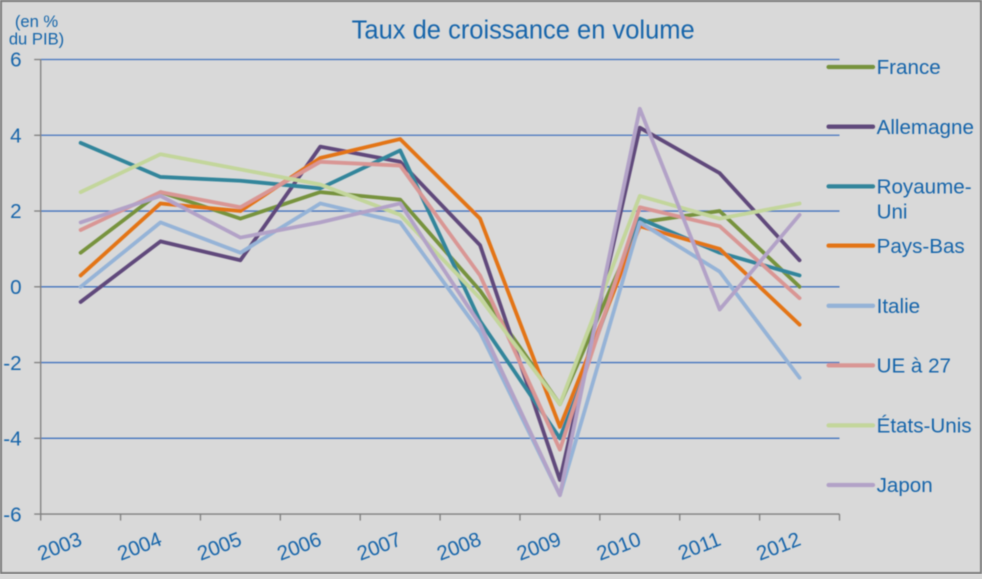  Describe the element at coordinates (12, 439) in the screenshot. I see `svg-text: -4` at that location.